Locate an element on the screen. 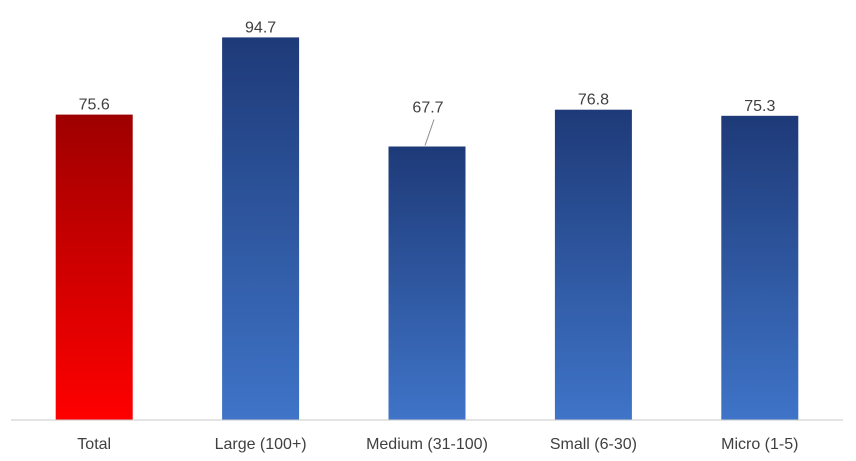 The width and height of the screenshot is (856, 461). data-label-total: 75.6 is located at coordinates (94, 105).